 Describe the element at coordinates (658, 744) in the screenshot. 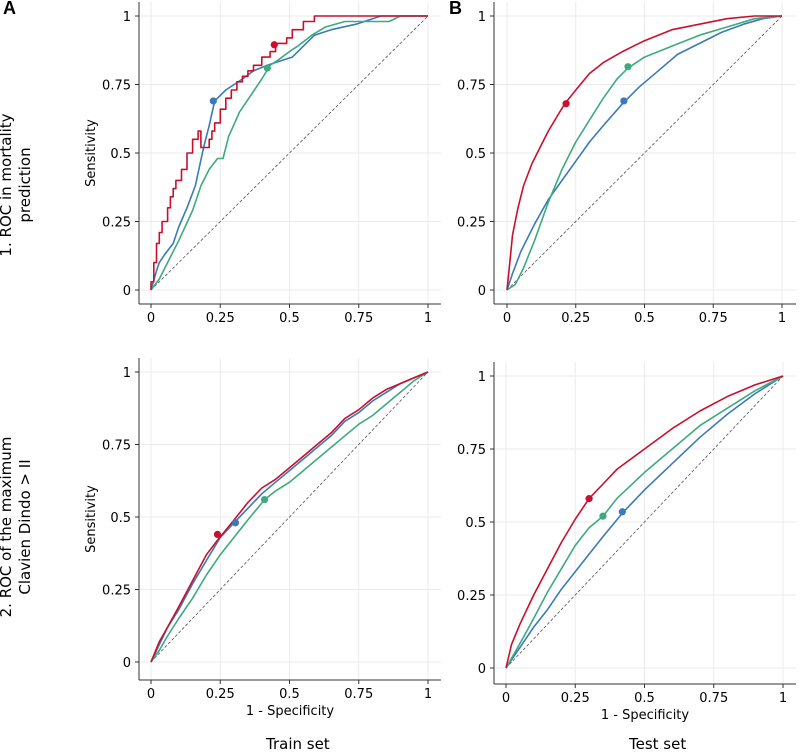

I see `column-label-test: Test set` at that location.